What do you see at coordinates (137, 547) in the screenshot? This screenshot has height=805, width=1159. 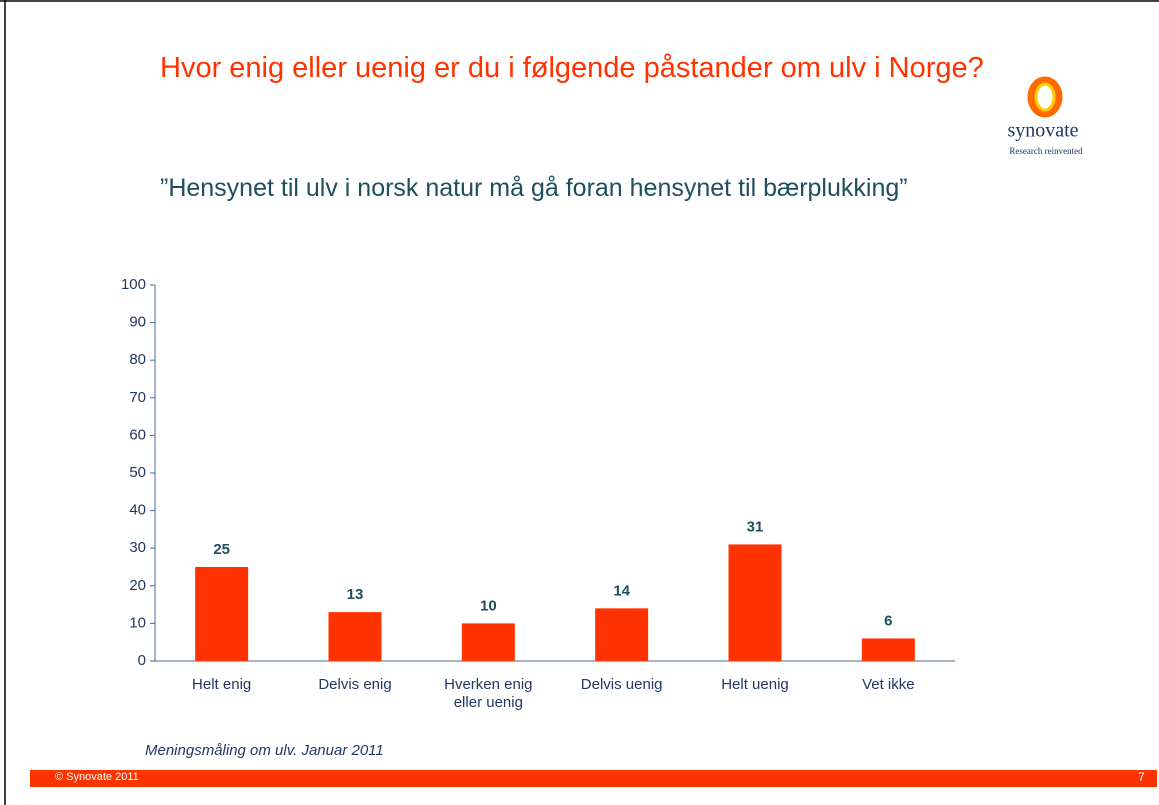 I see `y-tick-label: 30` at bounding box center [137, 547].